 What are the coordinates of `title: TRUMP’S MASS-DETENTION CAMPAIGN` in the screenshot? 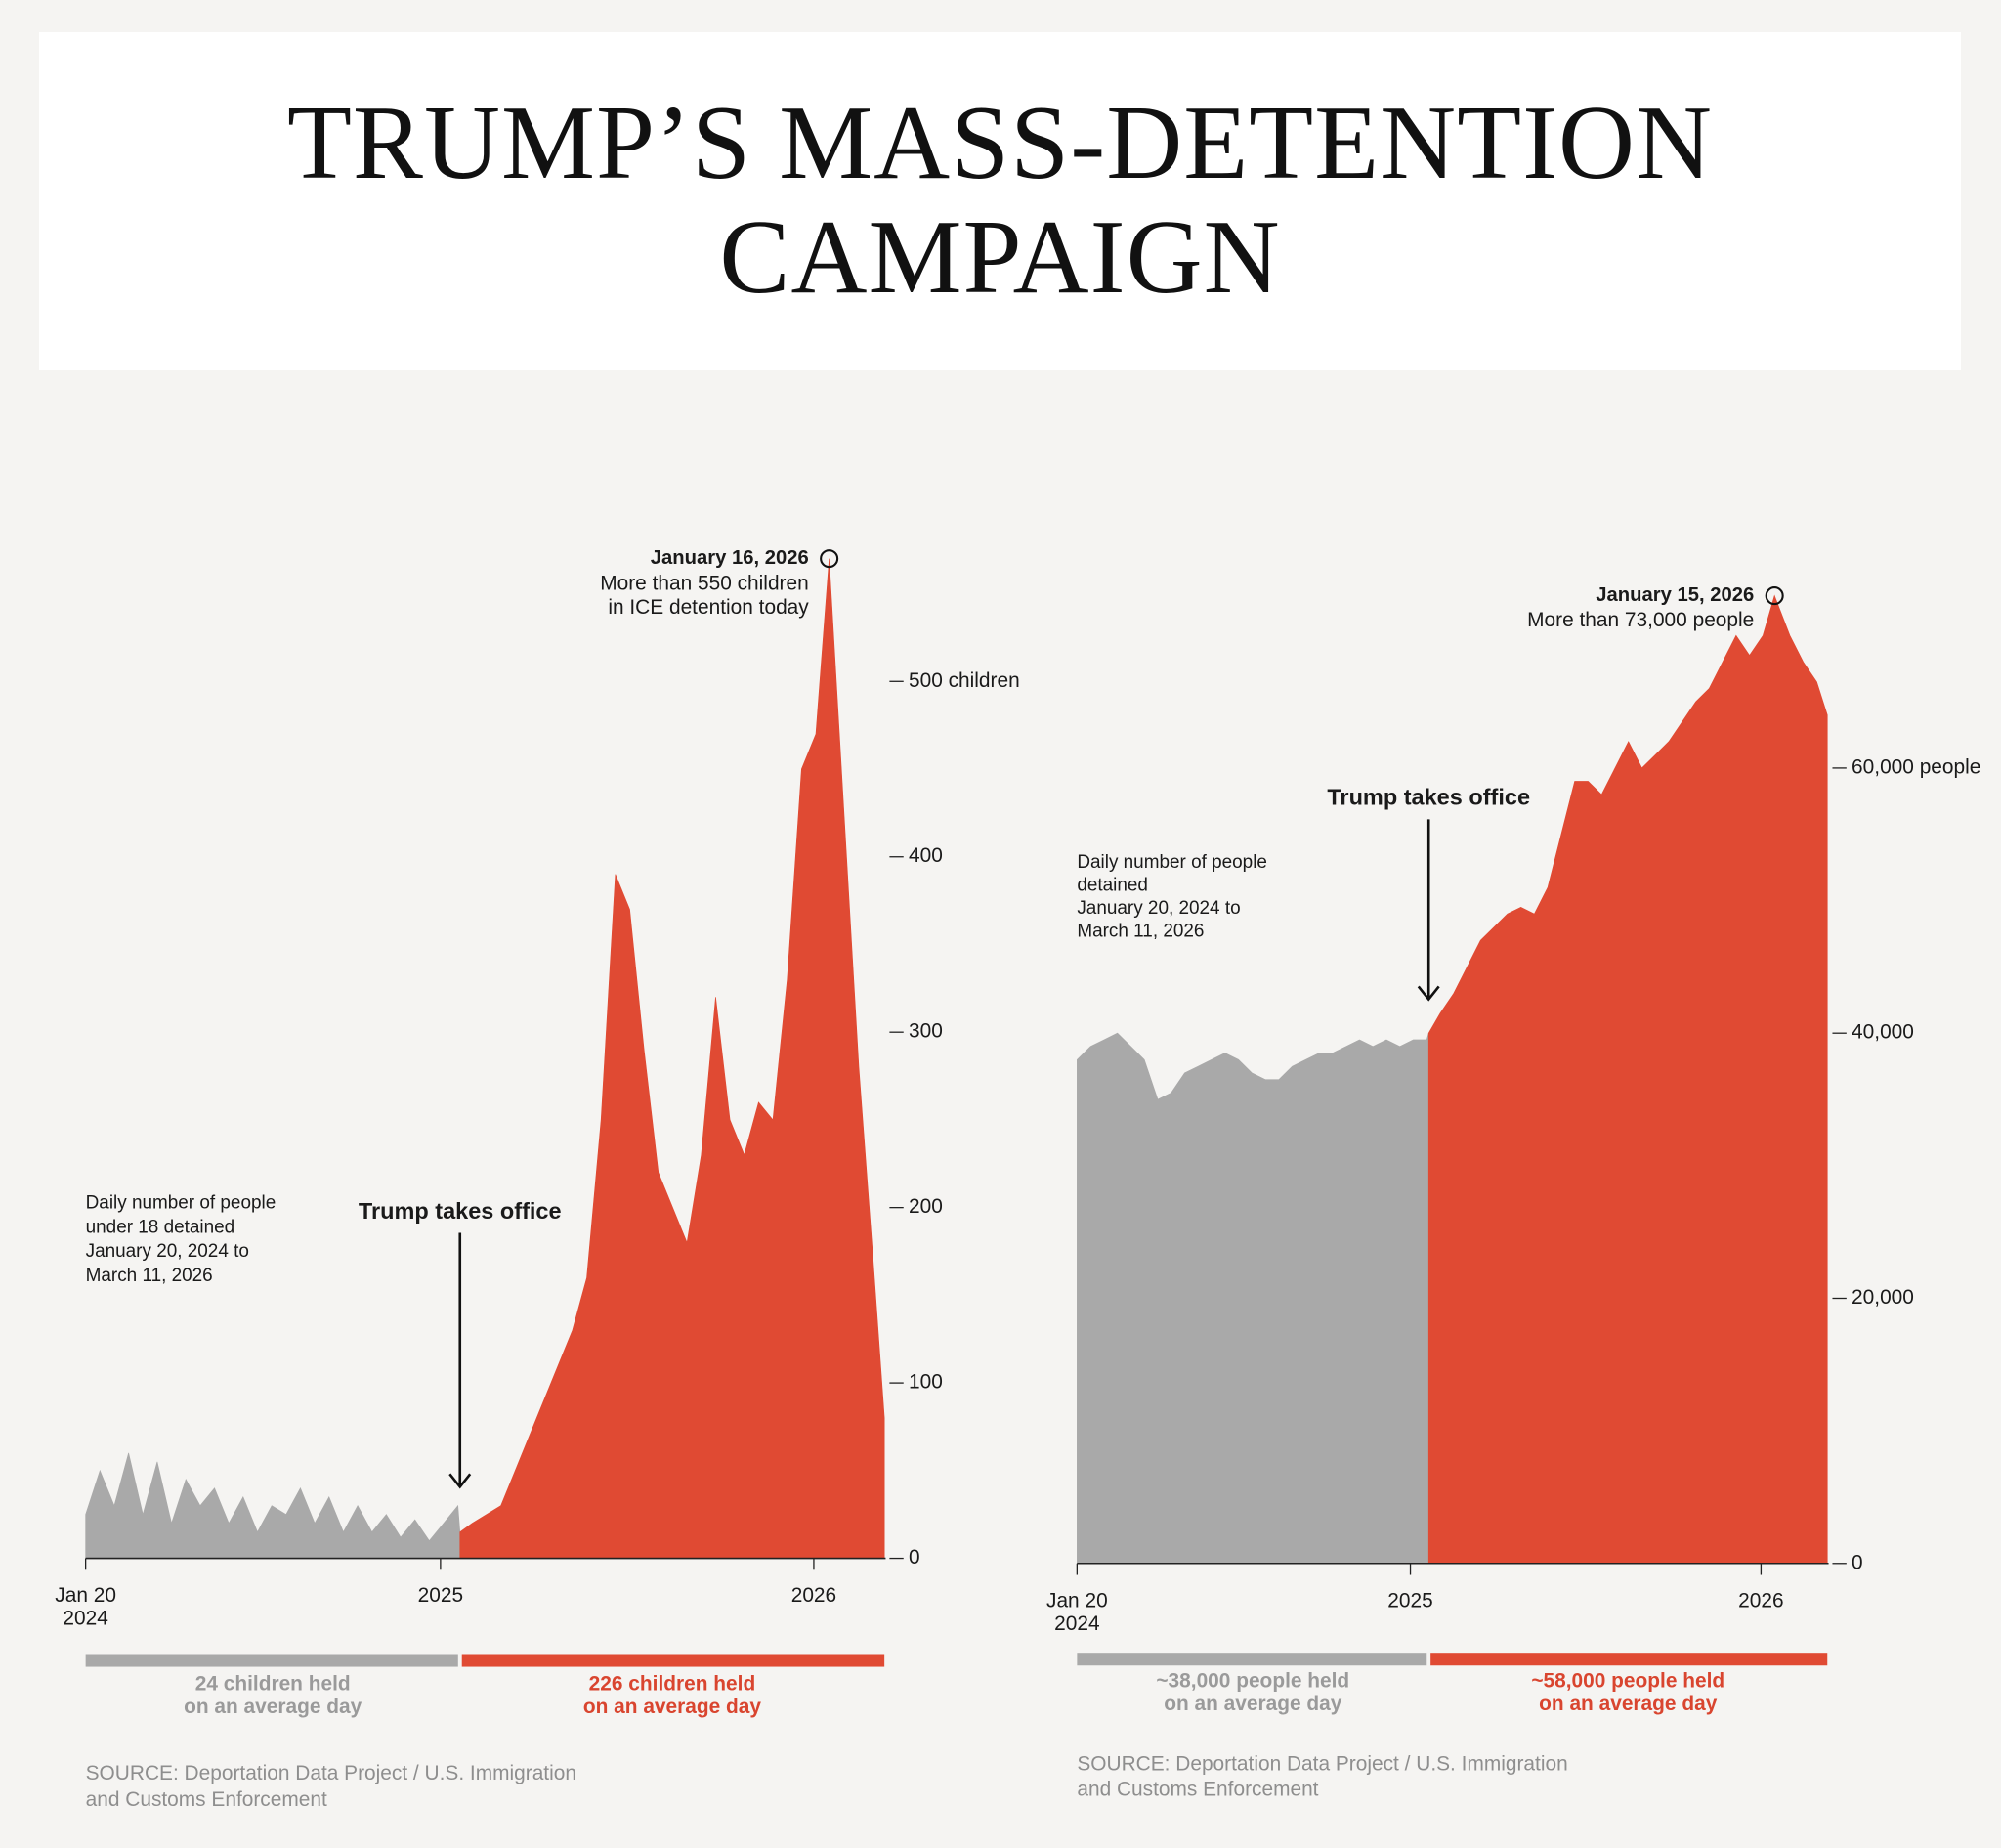 It's located at (1000, 200).